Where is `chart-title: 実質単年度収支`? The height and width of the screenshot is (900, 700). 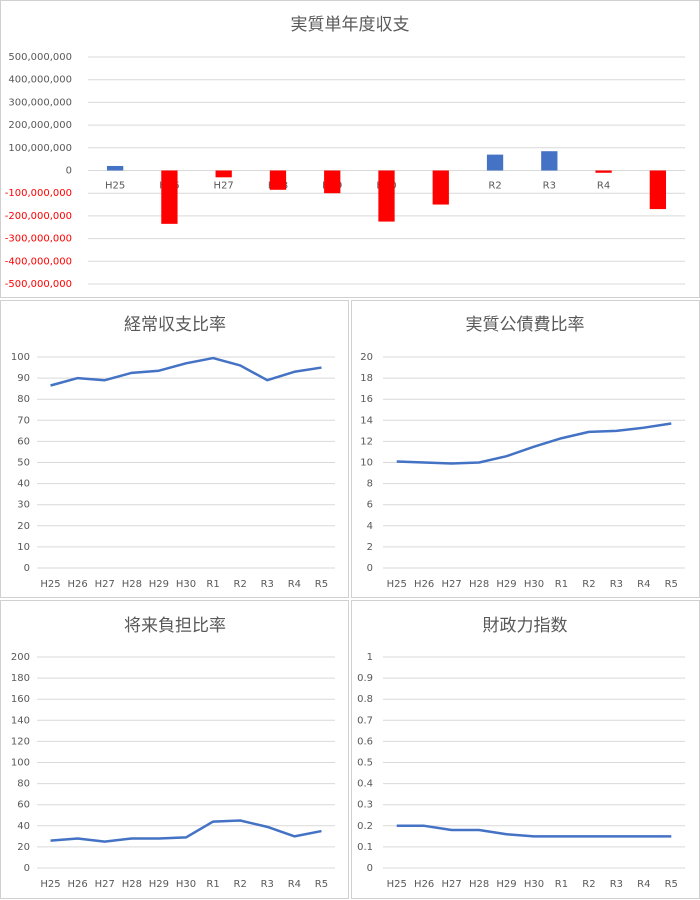 chart-title: 実質単年度収支 is located at coordinates (350, 25).